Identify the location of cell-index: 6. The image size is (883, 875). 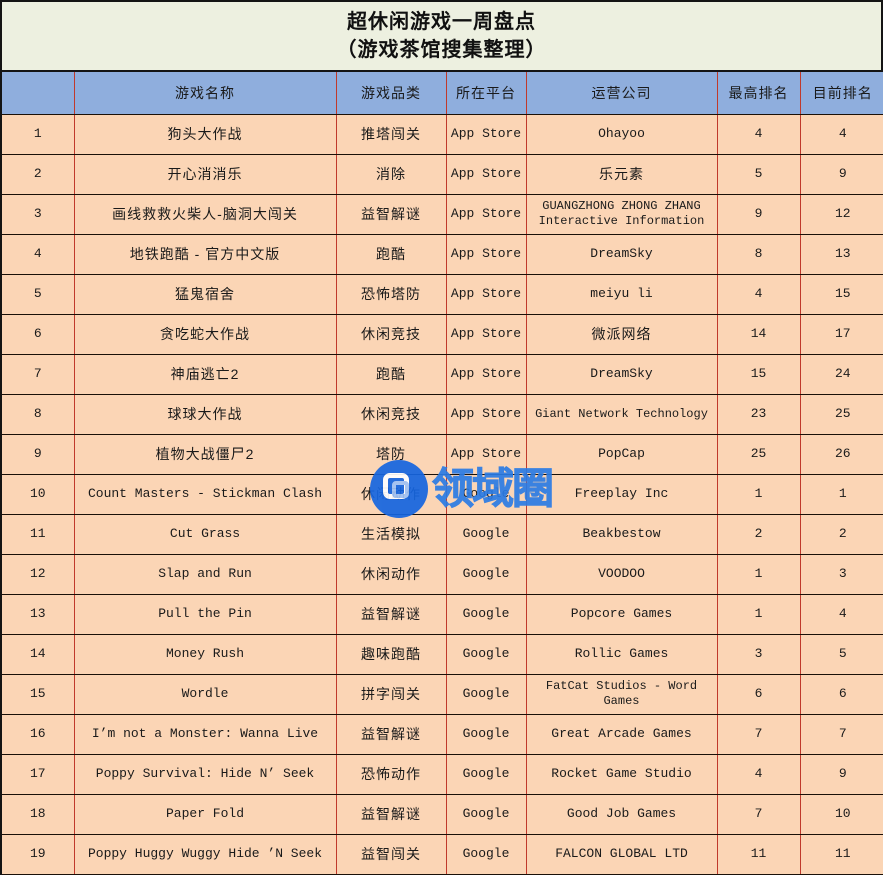
(38, 334).